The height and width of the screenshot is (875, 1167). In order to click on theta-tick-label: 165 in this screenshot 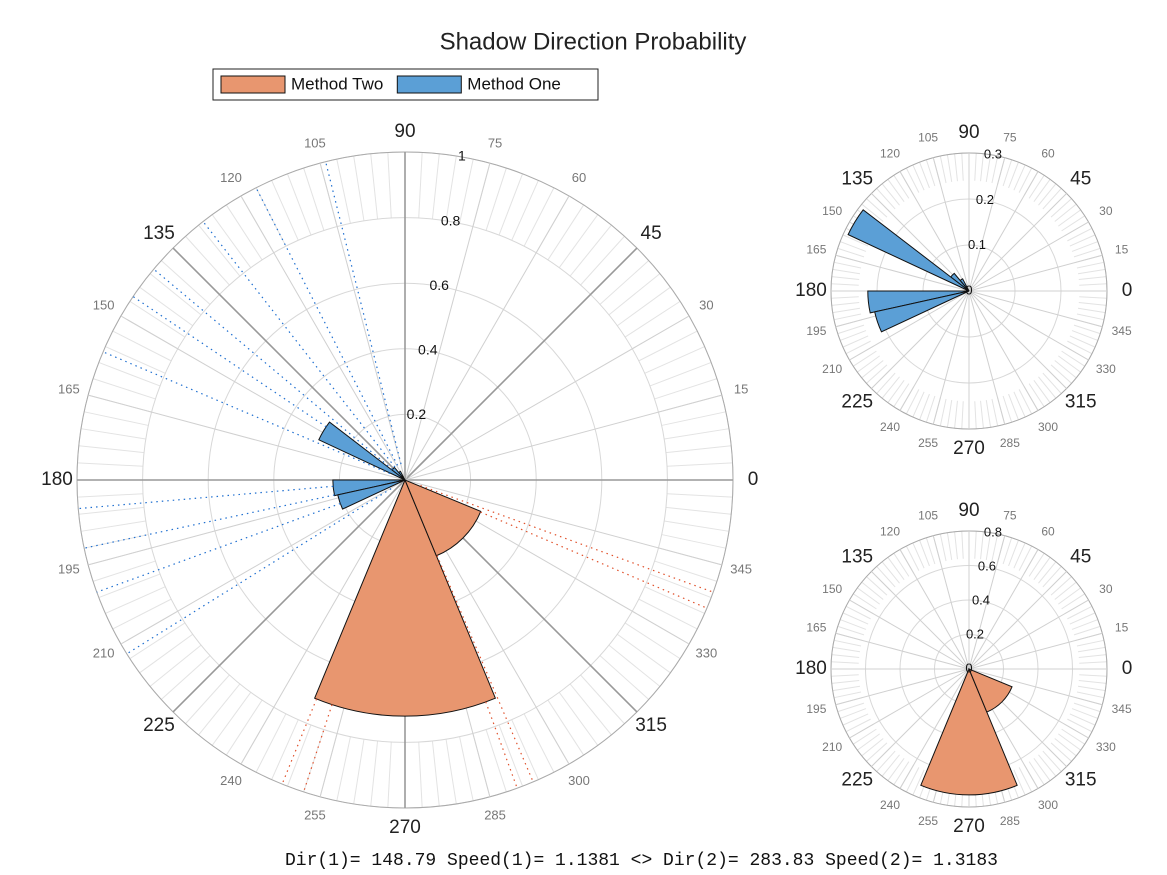, I will do `click(816, 249)`.